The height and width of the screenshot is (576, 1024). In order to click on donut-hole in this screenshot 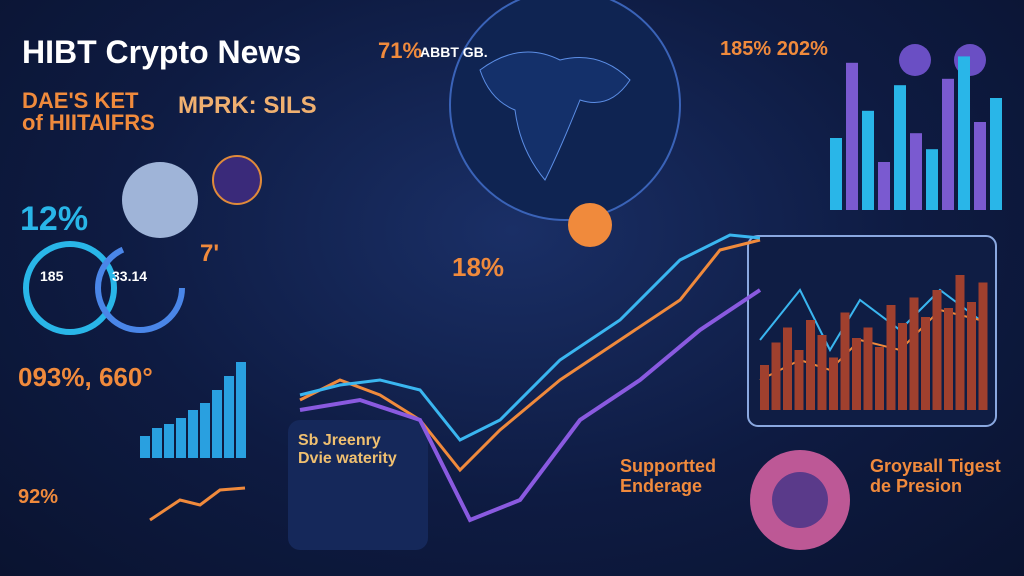, I will do `click(800, 500)`.